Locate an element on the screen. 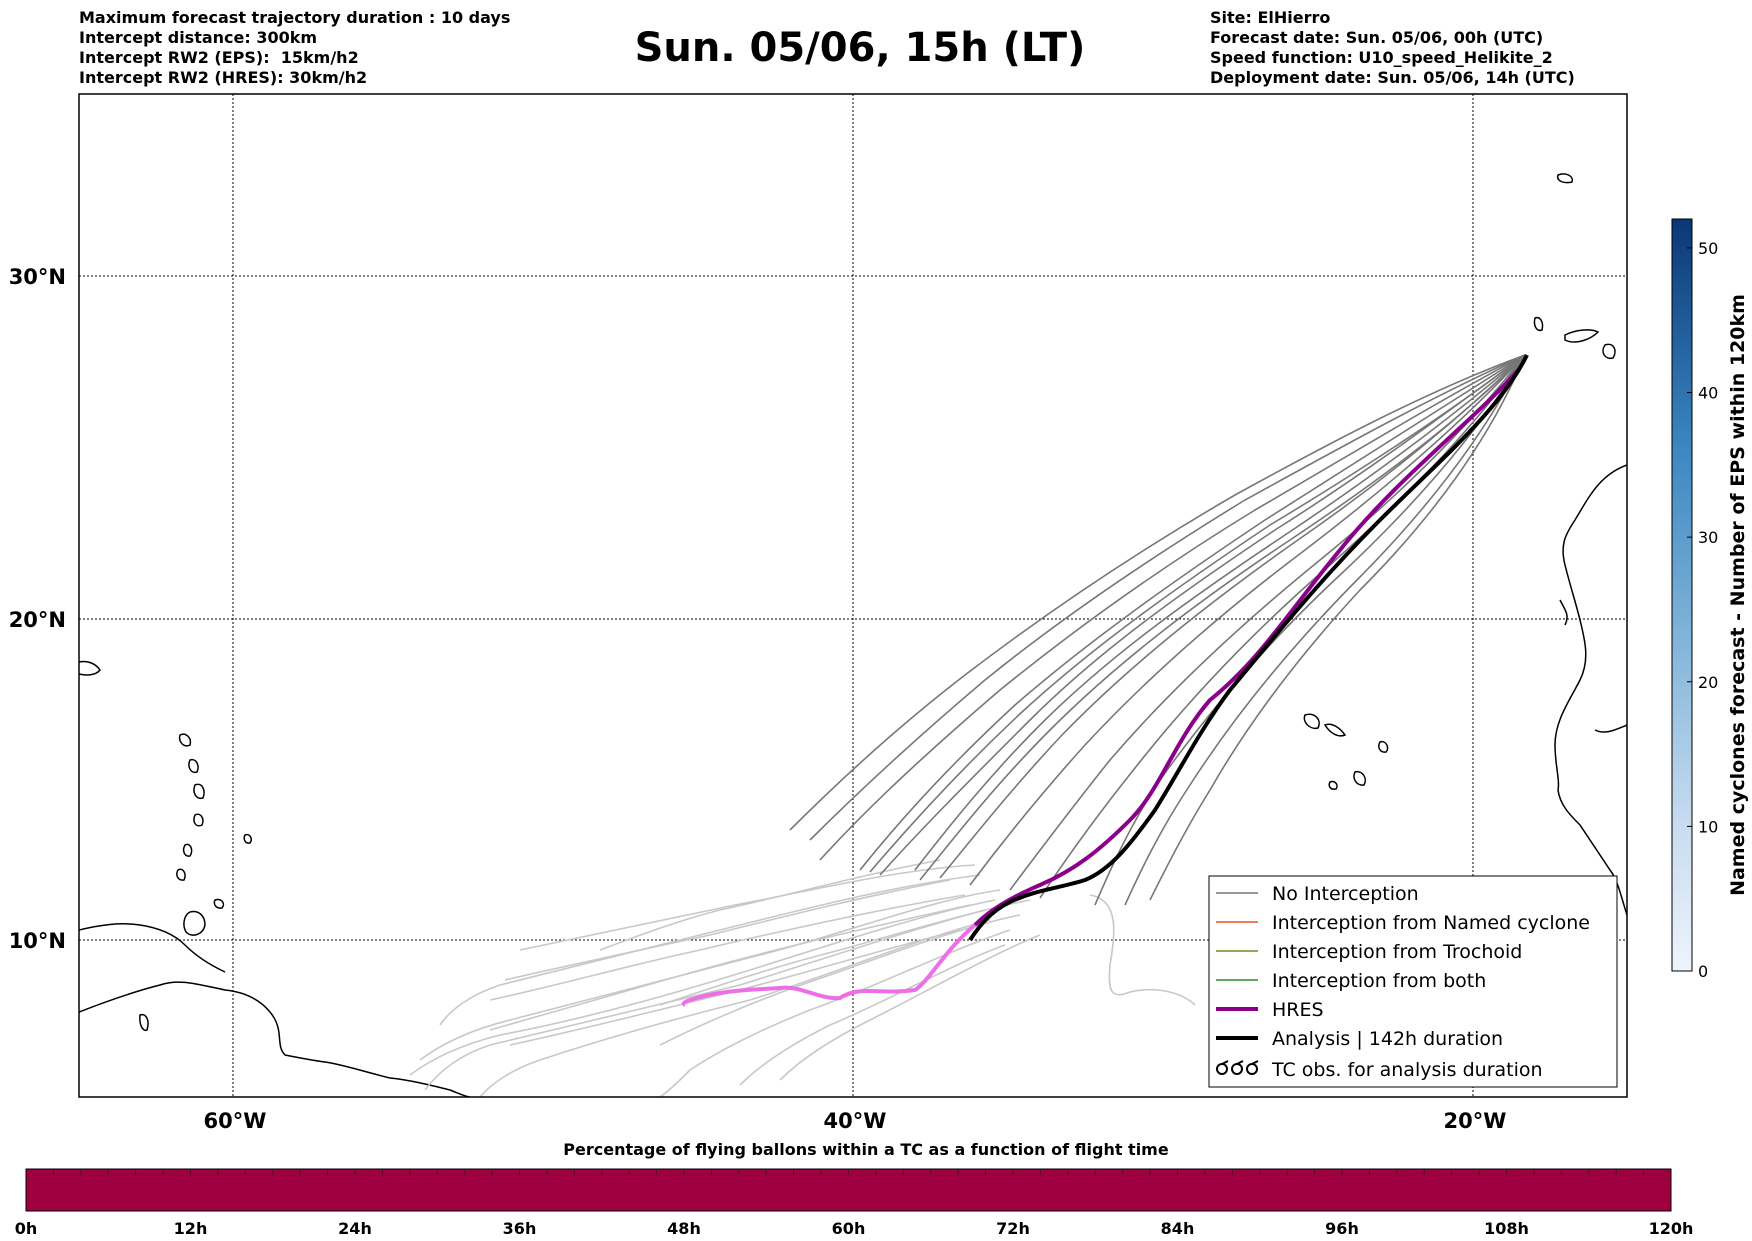  lon-tick-40w: 40°W is located at coordinates (855, 1121).